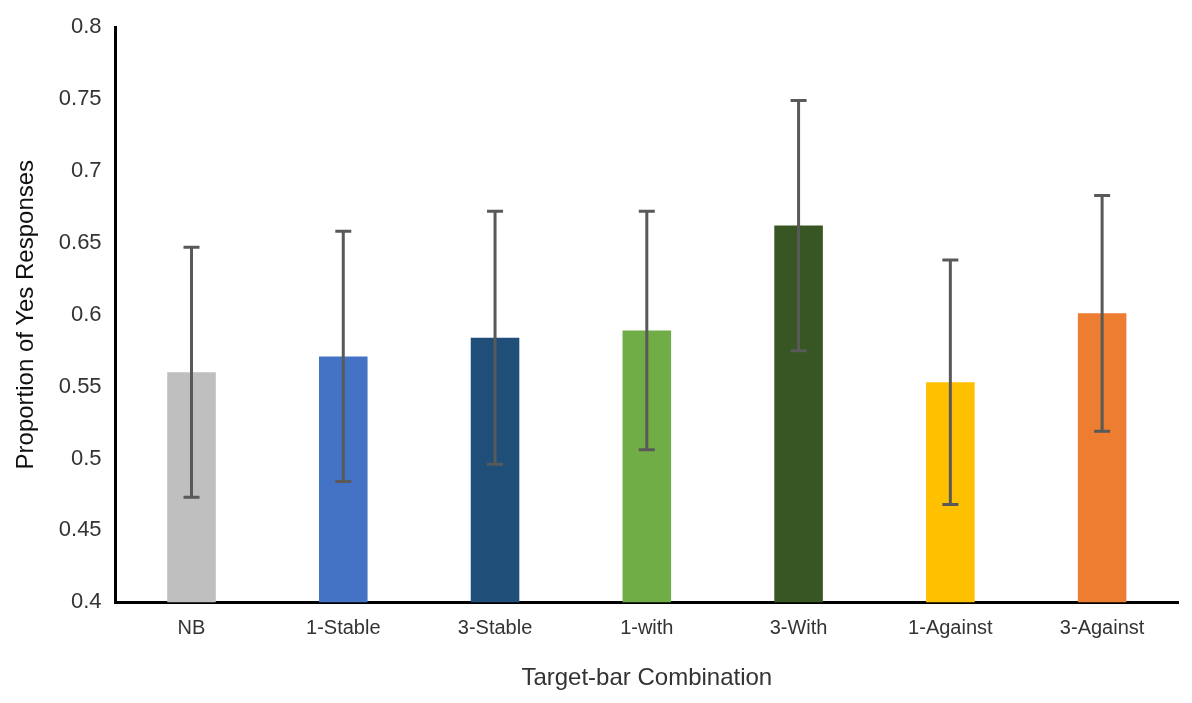  I want to click on y-tick-label: 0.7, so click(86, 170).